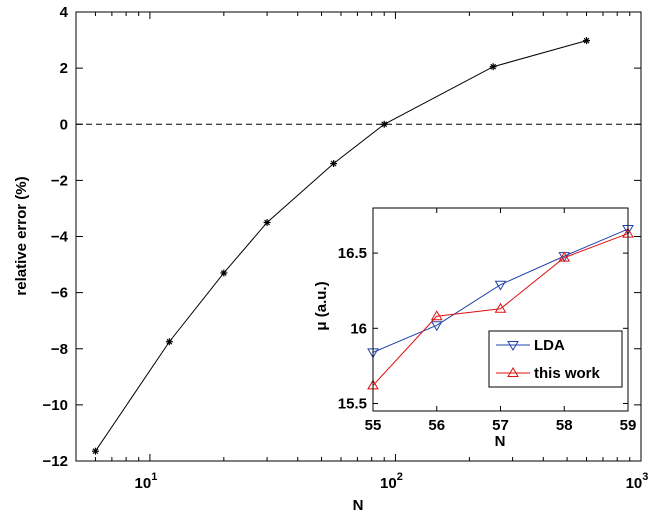 Image resolution: width=660 pixels, height=515 pixels. I want to click on y-tick-label: −6, so click(59, 293).